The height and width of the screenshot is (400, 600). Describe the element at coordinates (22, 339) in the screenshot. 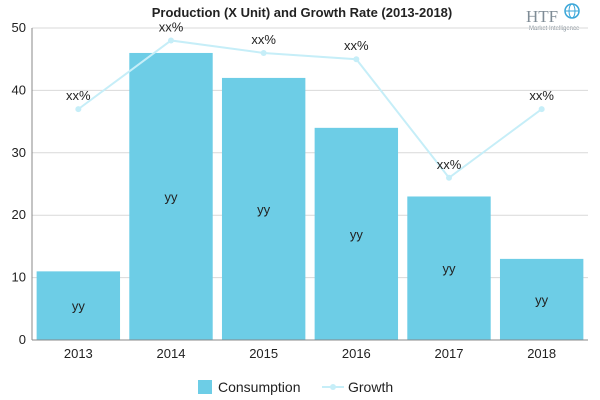

I see `y-tick-label: 0` at that location.